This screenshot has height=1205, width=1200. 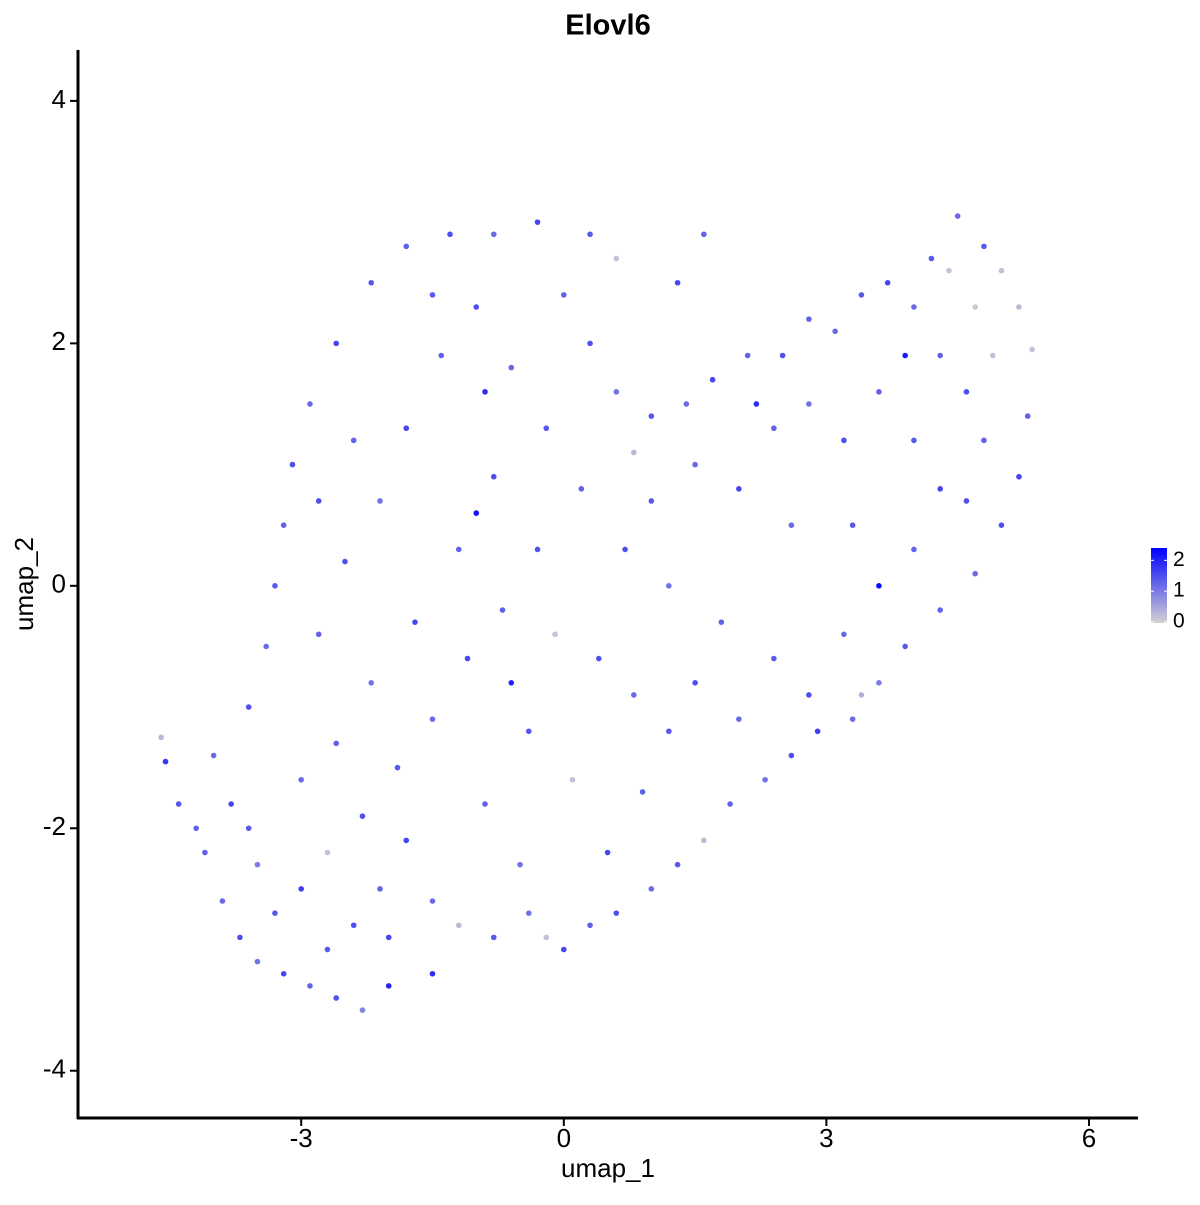 I want to click on y-tick-label: -4, so click(x=54, y=1069).